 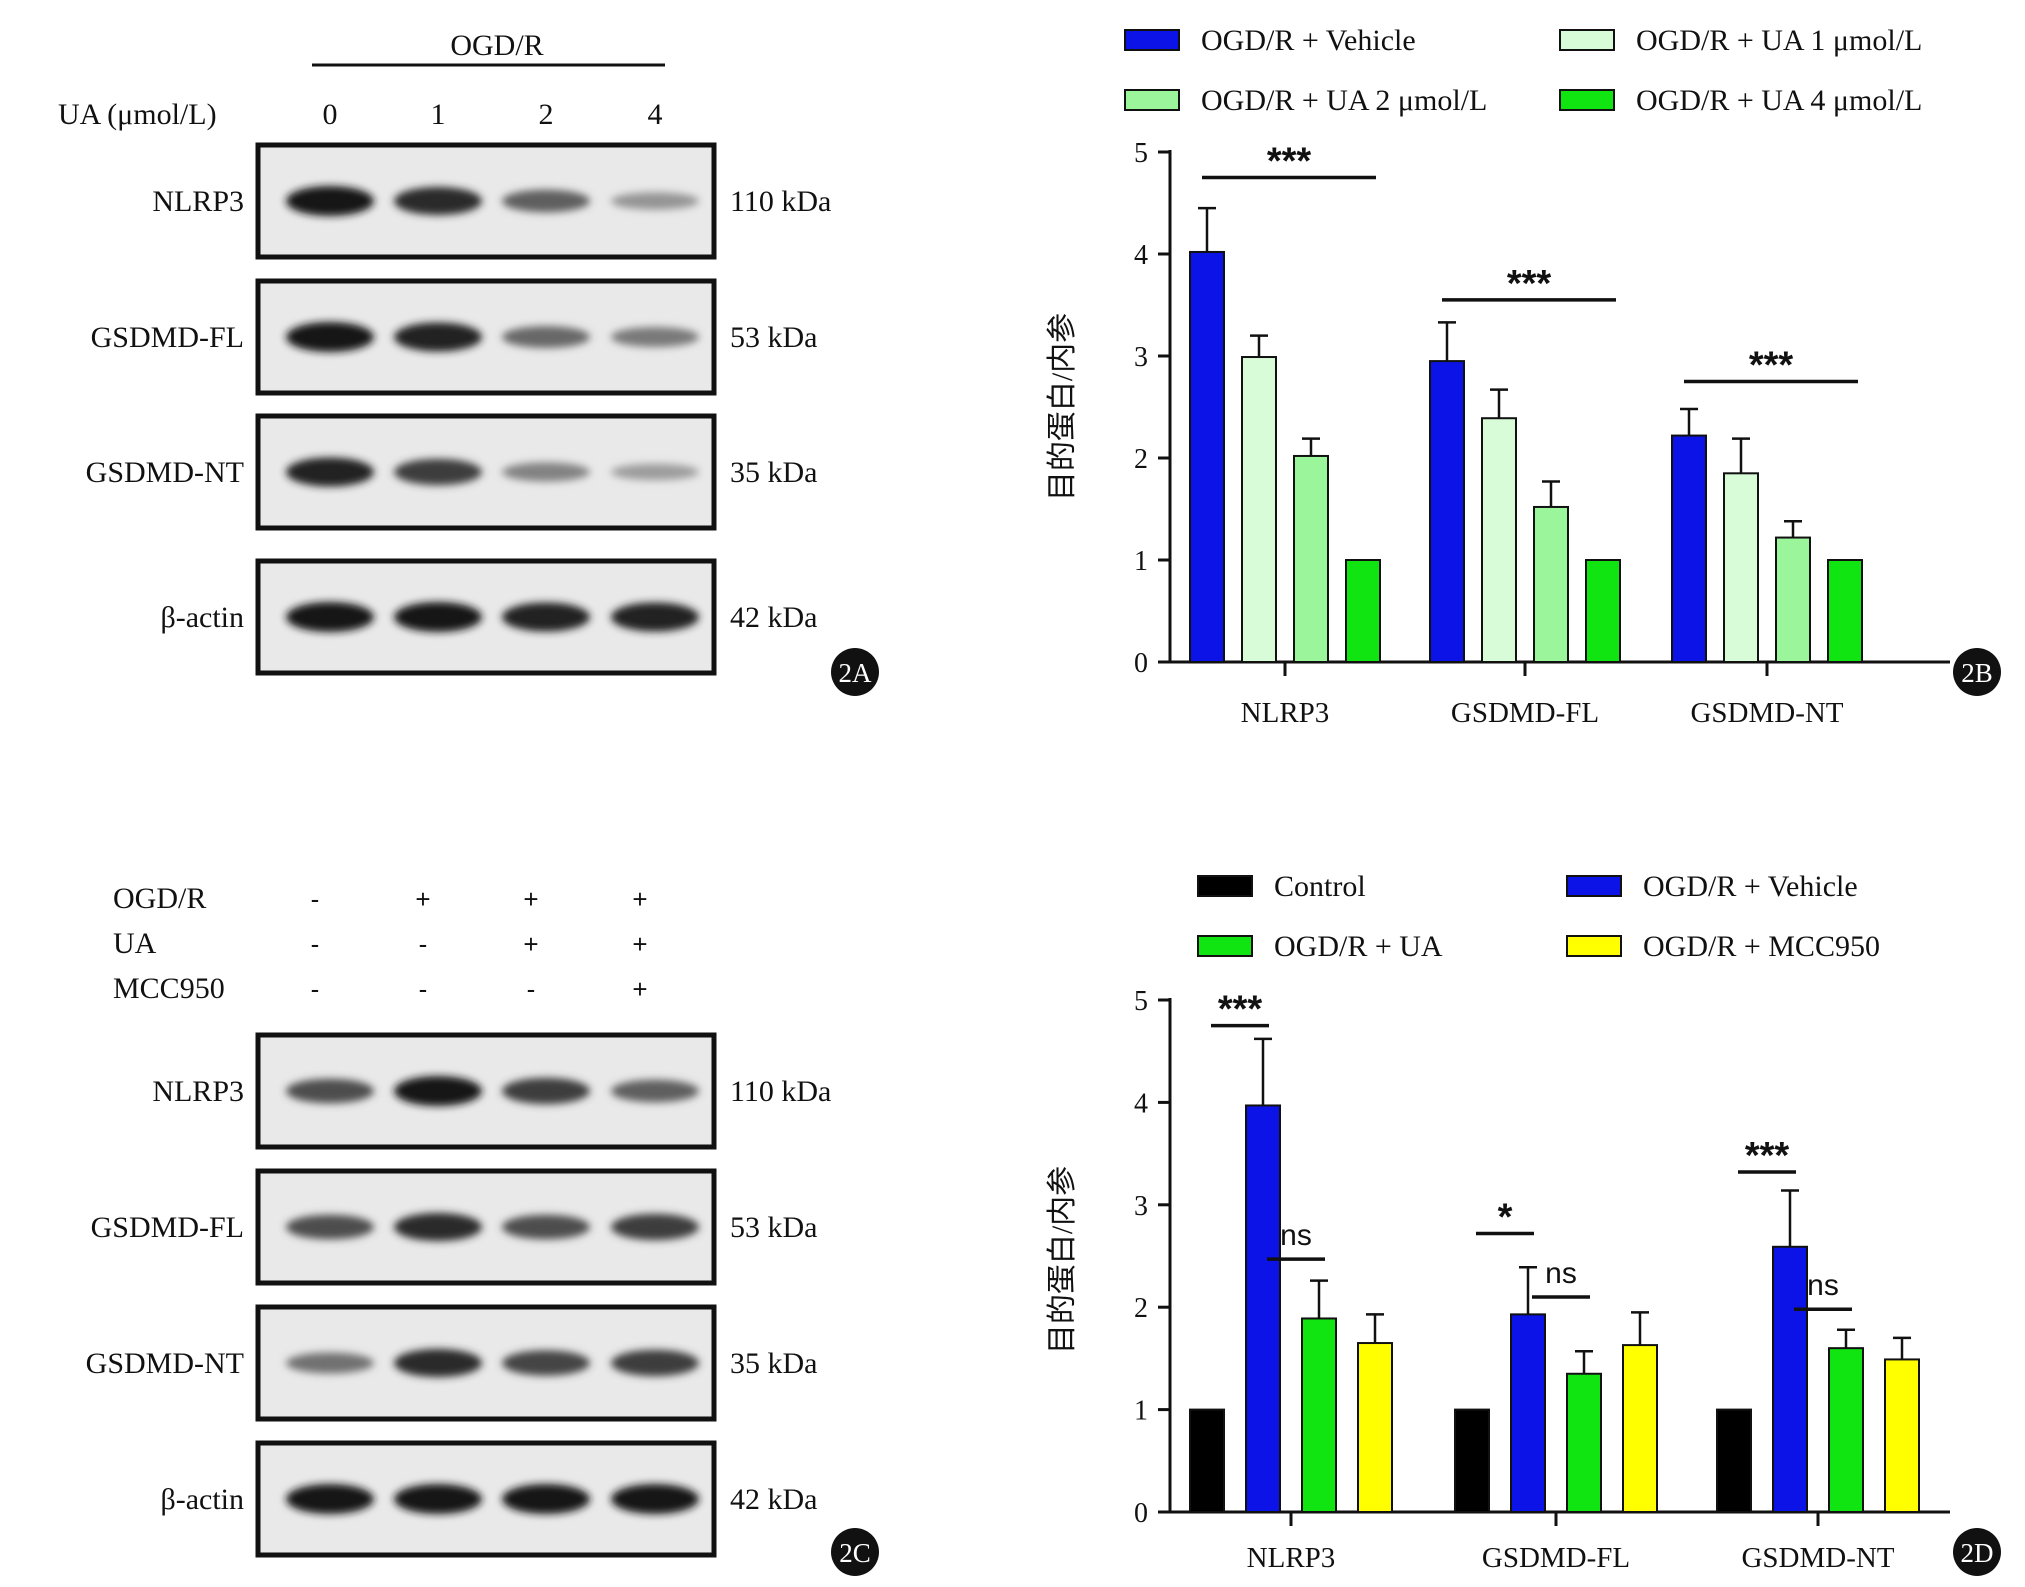 I want to click on y-tick-label: 1, so click(x=1141, y=1411).